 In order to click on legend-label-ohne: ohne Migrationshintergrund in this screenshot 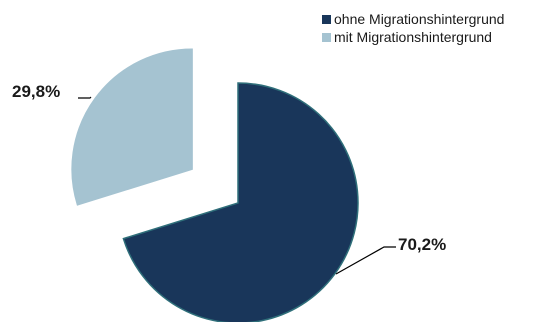, I will do `click(419, 19)`.